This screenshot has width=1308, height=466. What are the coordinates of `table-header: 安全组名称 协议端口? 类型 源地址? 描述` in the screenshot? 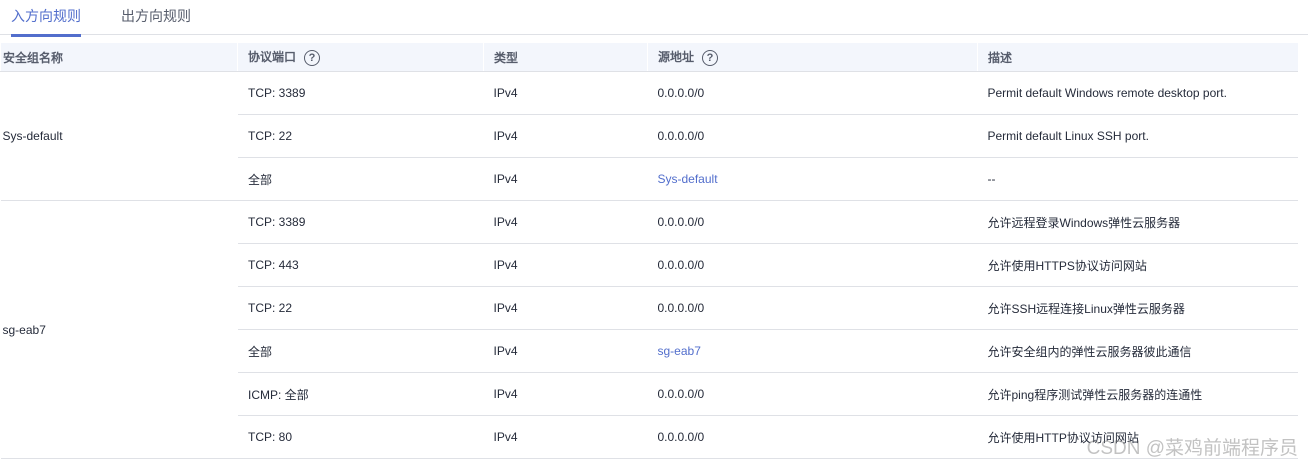 It's located at (649, 57).